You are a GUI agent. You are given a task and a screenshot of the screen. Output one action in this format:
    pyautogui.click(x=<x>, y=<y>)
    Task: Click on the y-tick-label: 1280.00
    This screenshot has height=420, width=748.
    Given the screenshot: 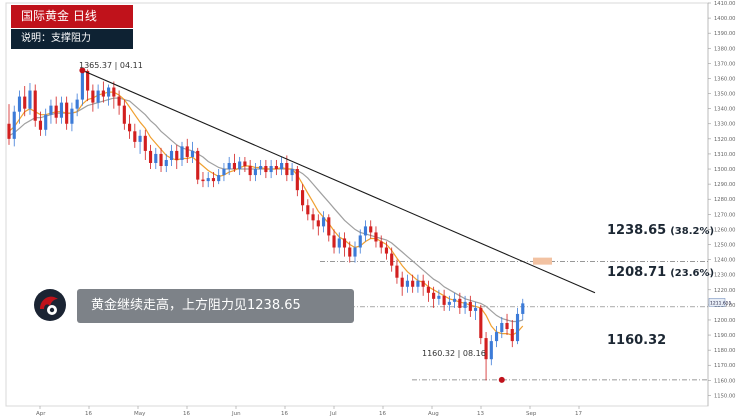 What is the action you would take?
    pyautogui.click(x=724, y=200)
    